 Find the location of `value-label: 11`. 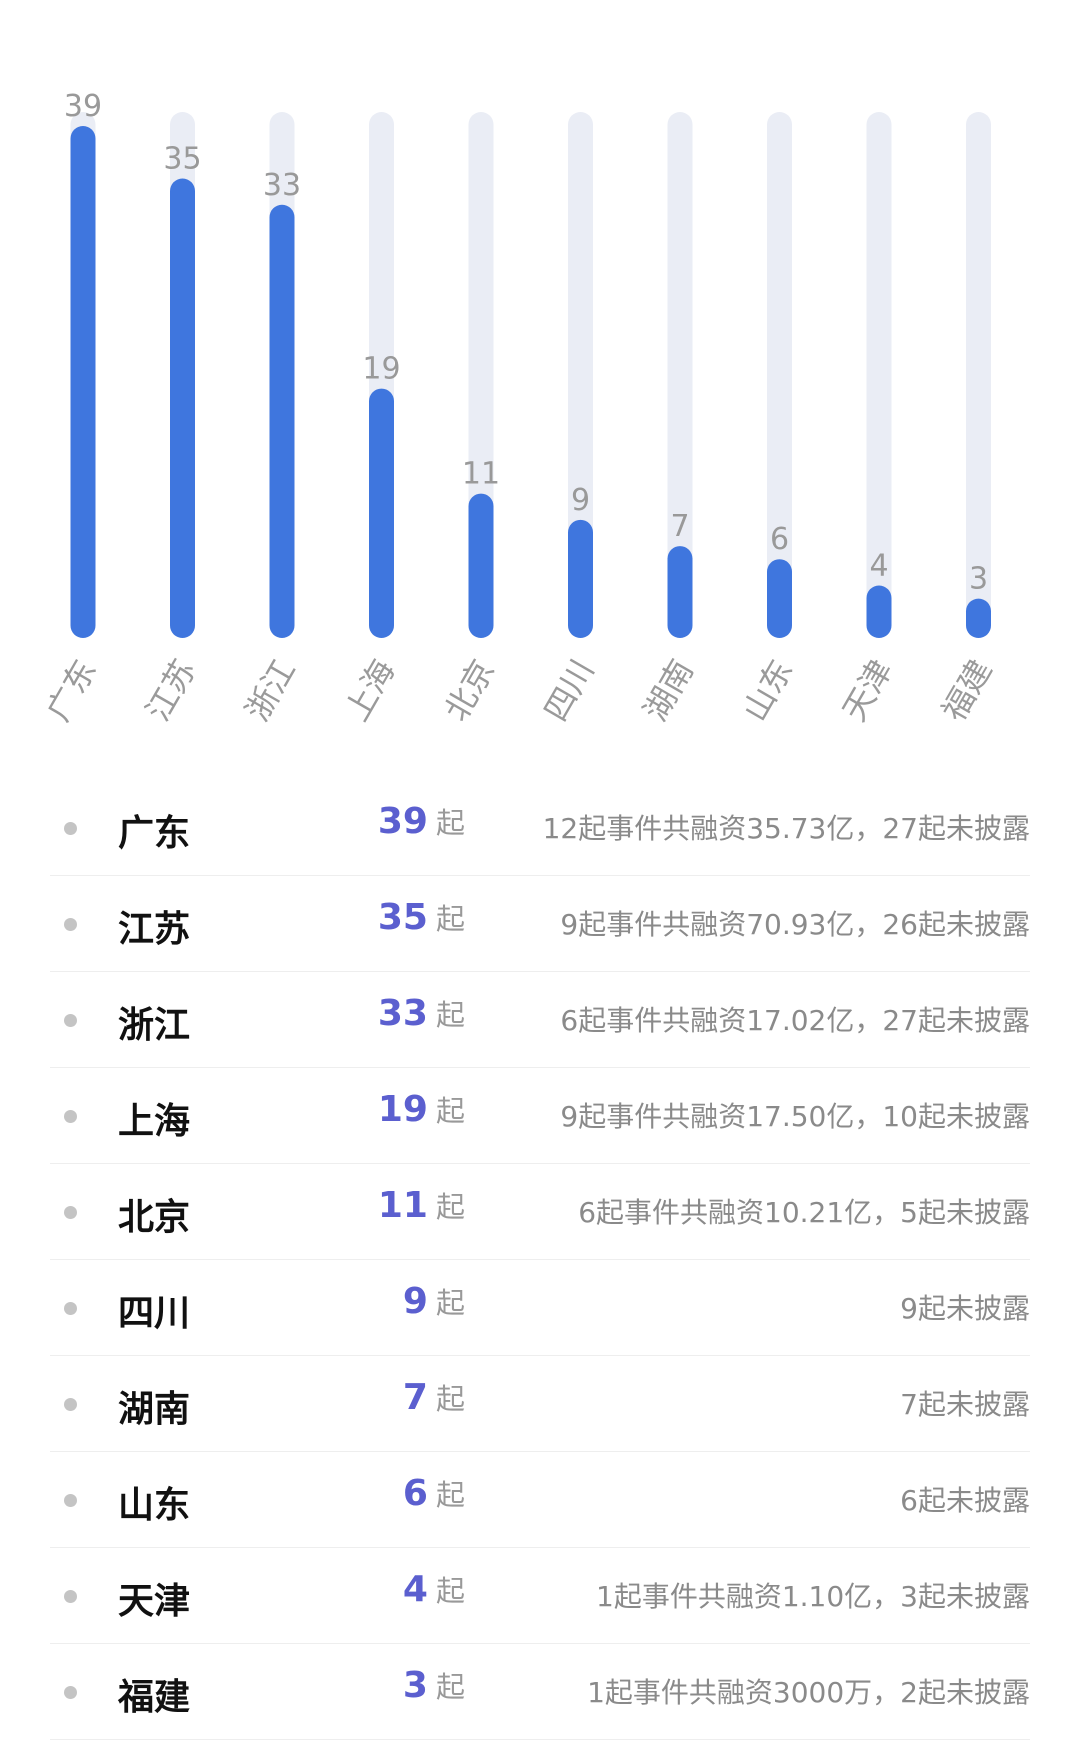

value-label: 11 is located at coordinates (481, 474).